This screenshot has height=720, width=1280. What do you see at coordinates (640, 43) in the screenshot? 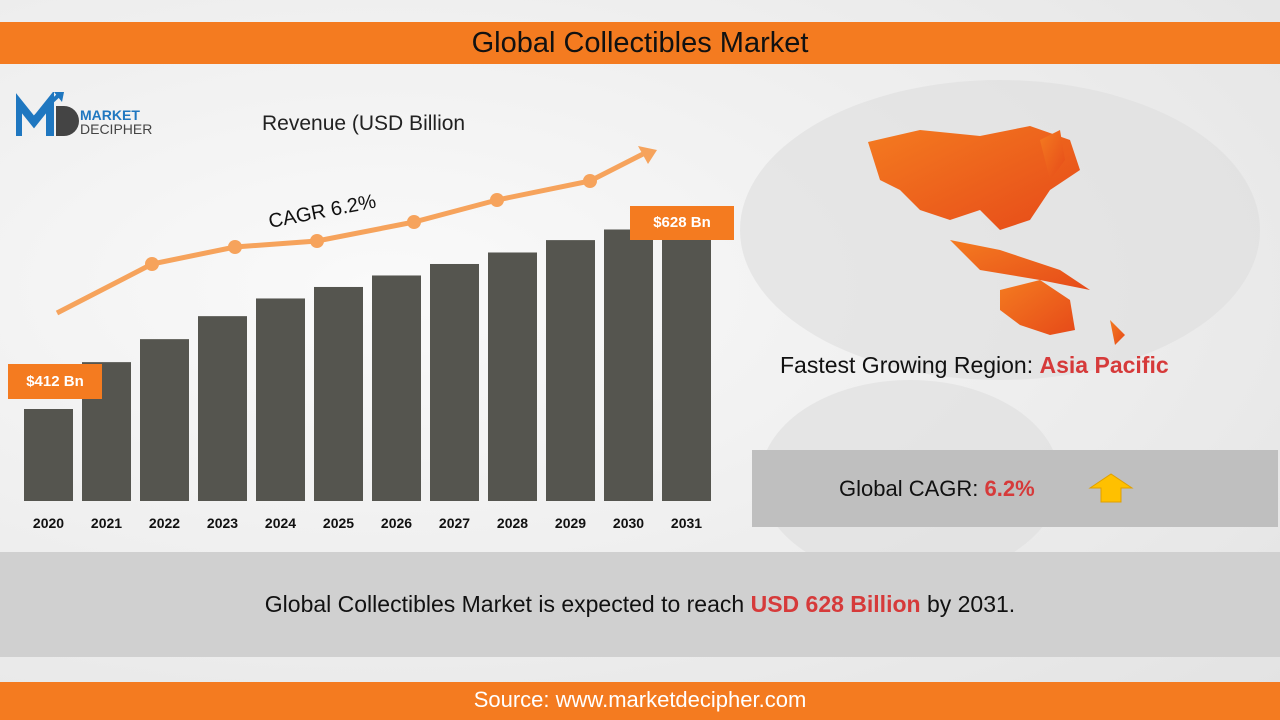
I see `page-title: Global Collectibles Market` at bounding box center [640, 43].